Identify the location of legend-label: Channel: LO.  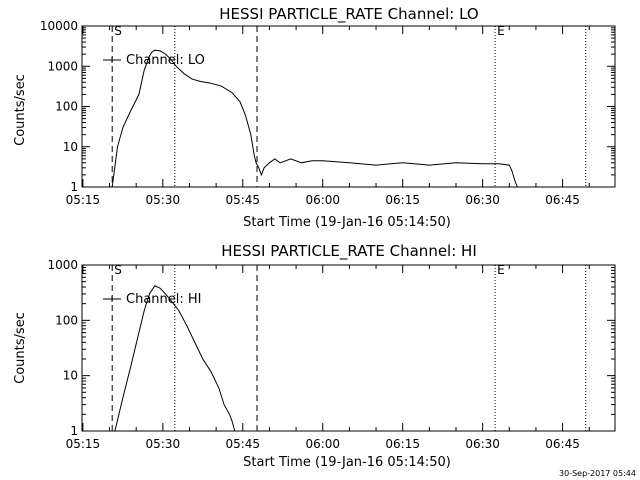
(165, 60).